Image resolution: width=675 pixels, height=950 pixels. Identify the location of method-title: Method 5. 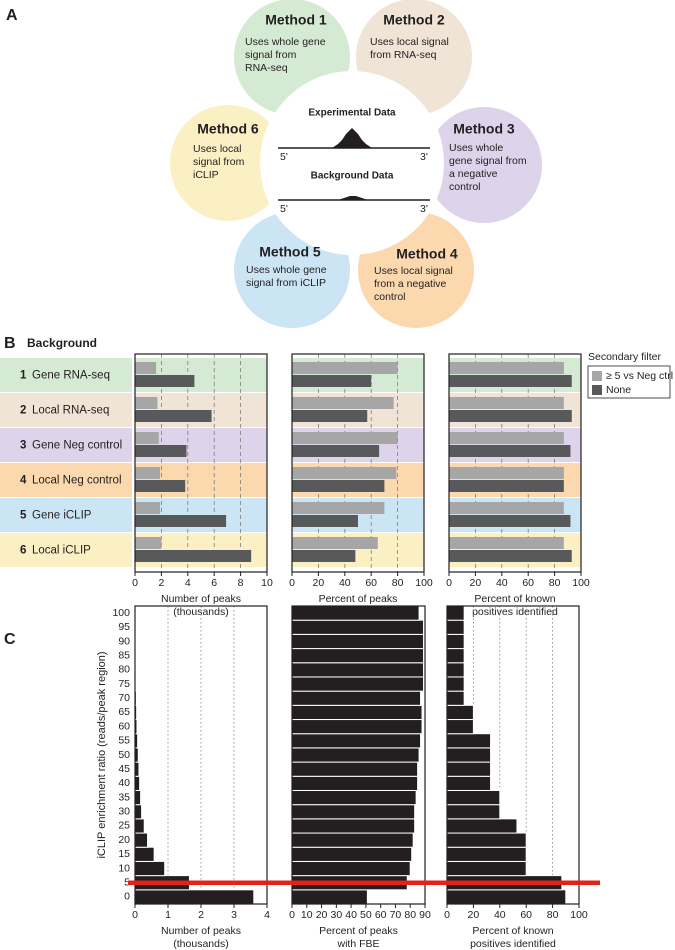
(290, 252).